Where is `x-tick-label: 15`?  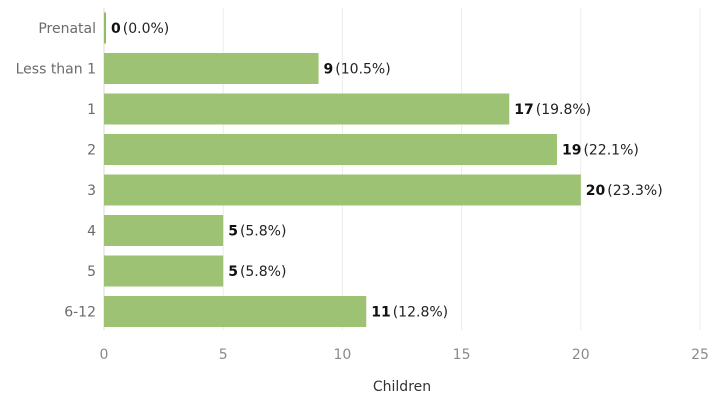 x-tick-label: 15 is located at coordinates (462, 355).